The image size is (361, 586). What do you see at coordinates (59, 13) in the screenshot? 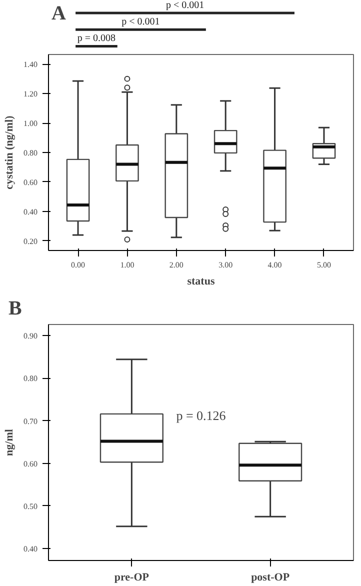
I see `chart-title: A` at bounding box center [59, 13].